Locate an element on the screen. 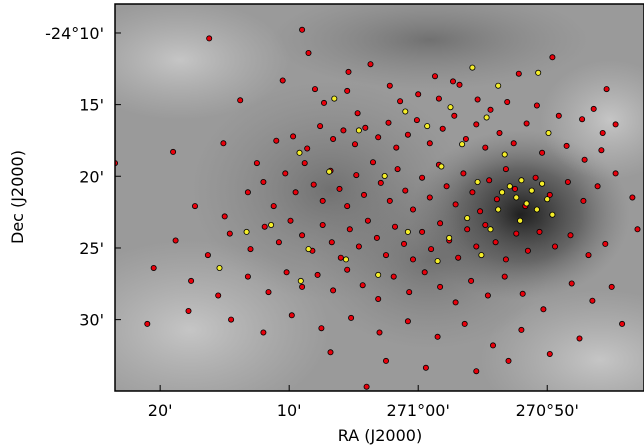  y-axis-label: Dec (J2000) is located at coordinates (17, 197).